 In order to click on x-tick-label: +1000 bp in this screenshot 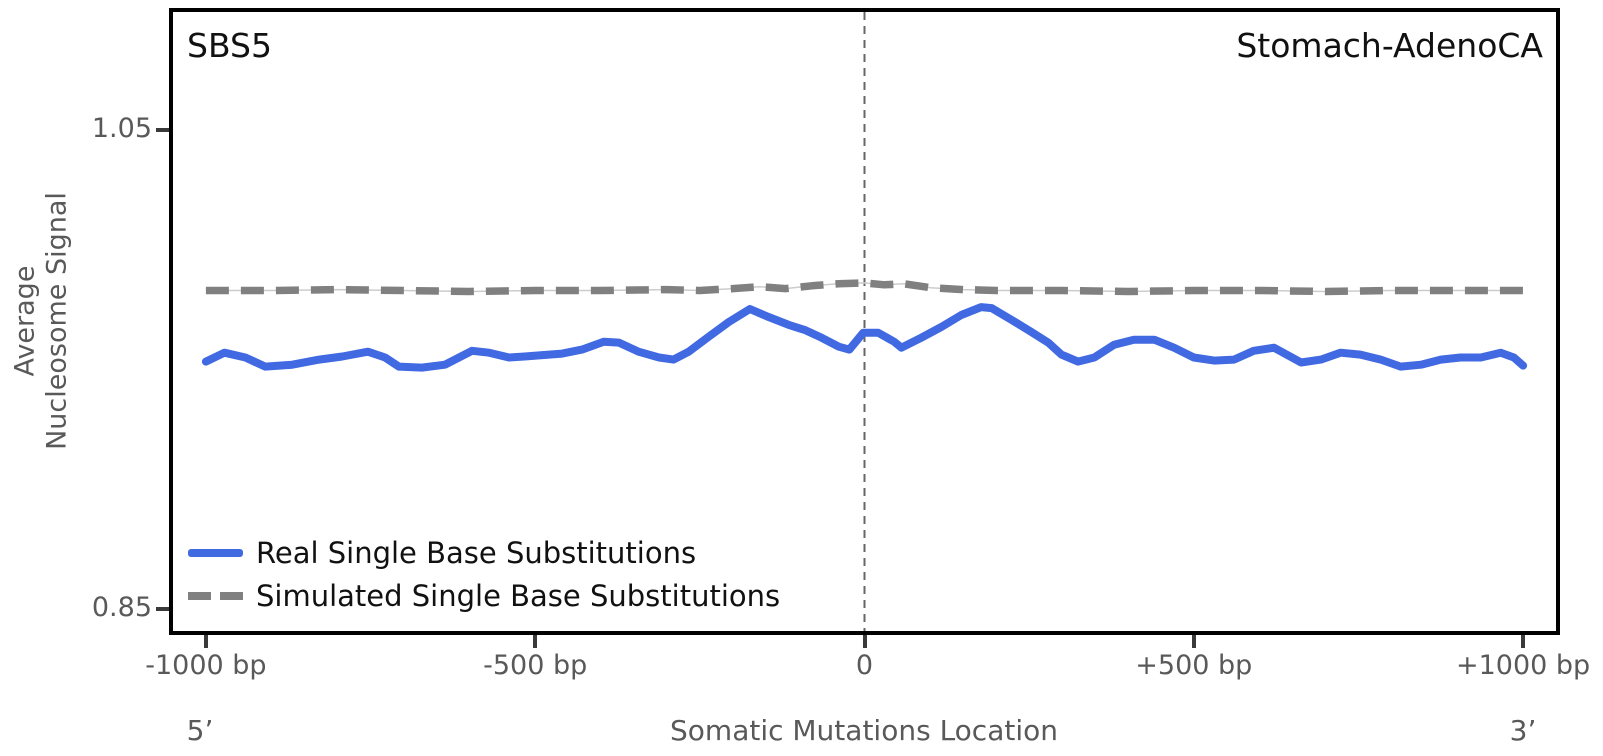, I will do `click(1523, 665)`.